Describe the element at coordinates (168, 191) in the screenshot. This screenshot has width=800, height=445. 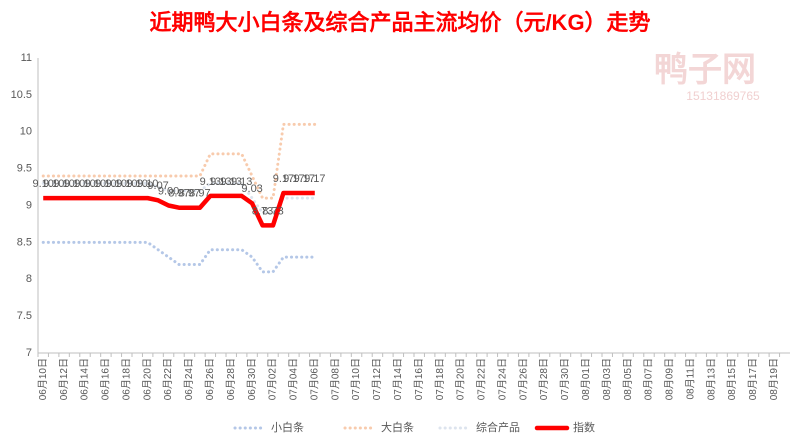
I see `data-label: 9.00` at that location.